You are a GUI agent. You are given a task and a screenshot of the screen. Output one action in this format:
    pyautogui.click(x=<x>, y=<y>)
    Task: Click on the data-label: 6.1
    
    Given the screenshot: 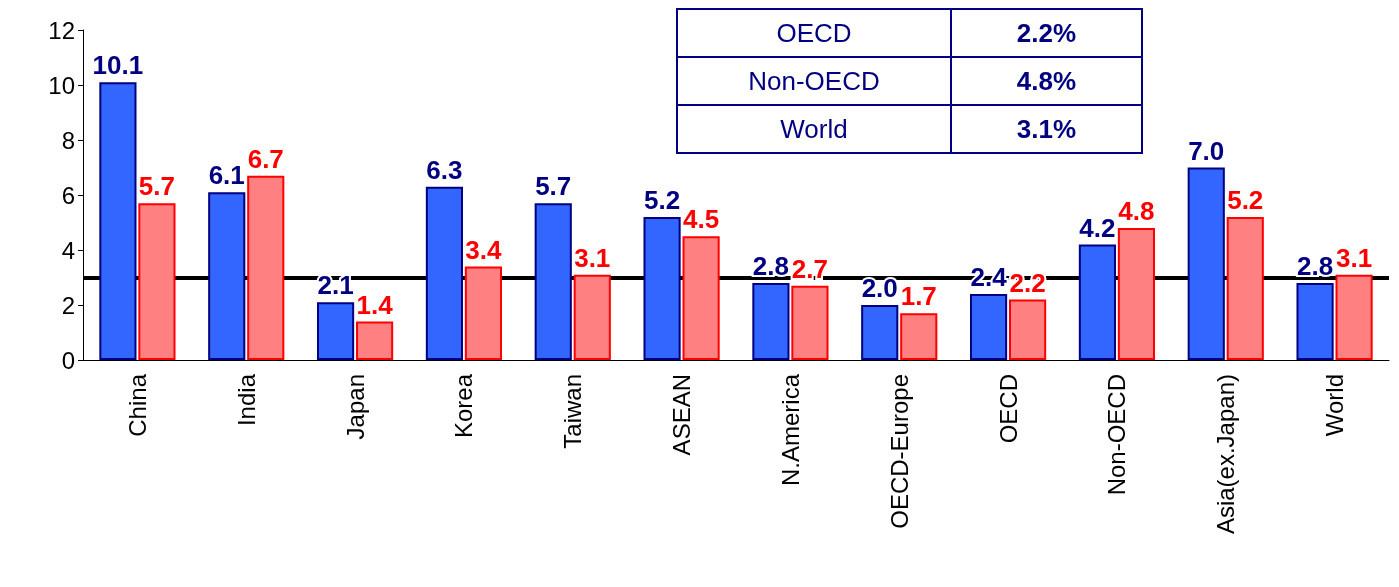 What is the action you would take?
    pyautogui.click(x=226, y=175)
    